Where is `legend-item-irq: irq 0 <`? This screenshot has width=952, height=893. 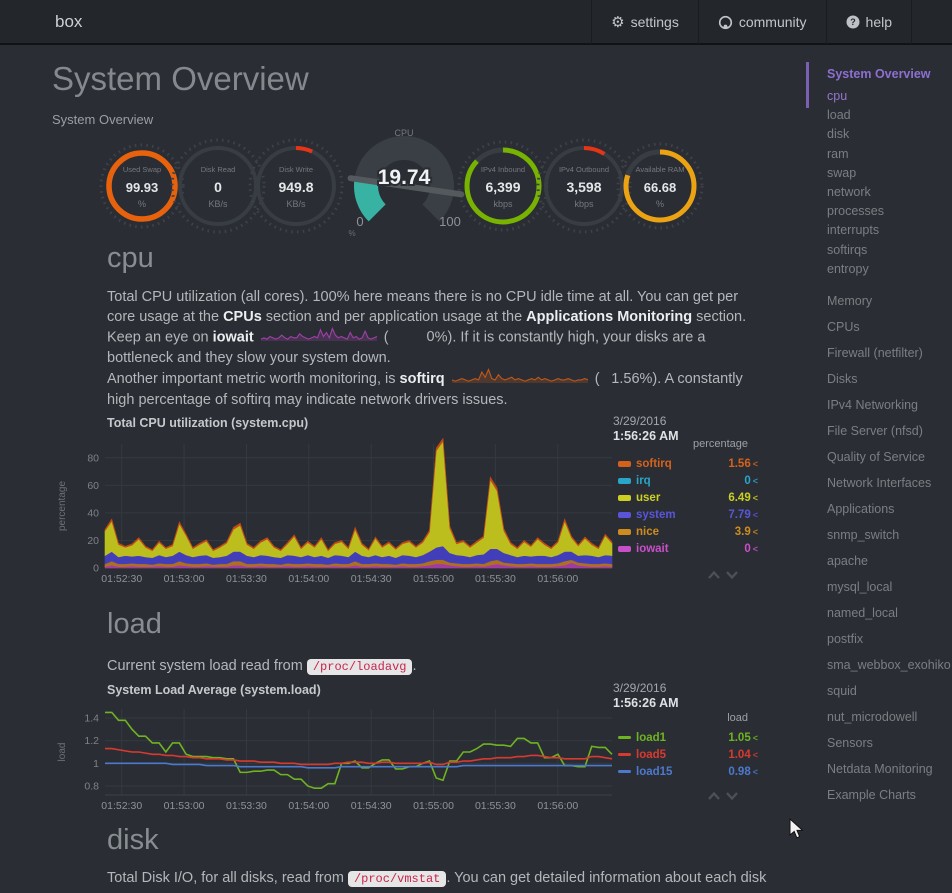 legend-item-irq: irq 0 < is located at coordinates (688, 480).